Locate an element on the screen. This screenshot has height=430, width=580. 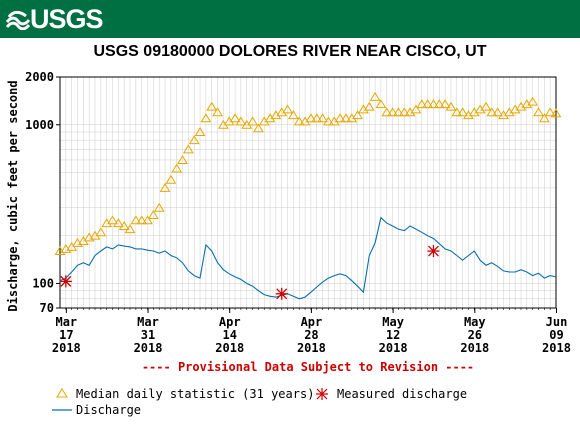
x-tick-day: 12 is located at coordinates (393, 335).